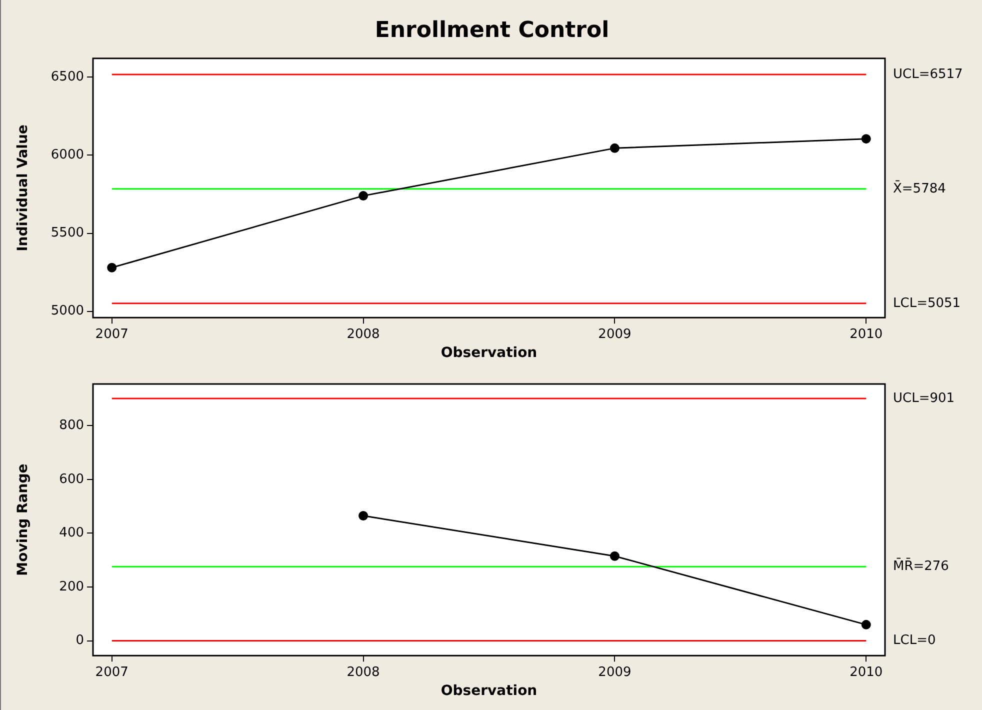 The image size is (982, 710). I want to click on y-axis-title: Individual Value, so click(23, 188).